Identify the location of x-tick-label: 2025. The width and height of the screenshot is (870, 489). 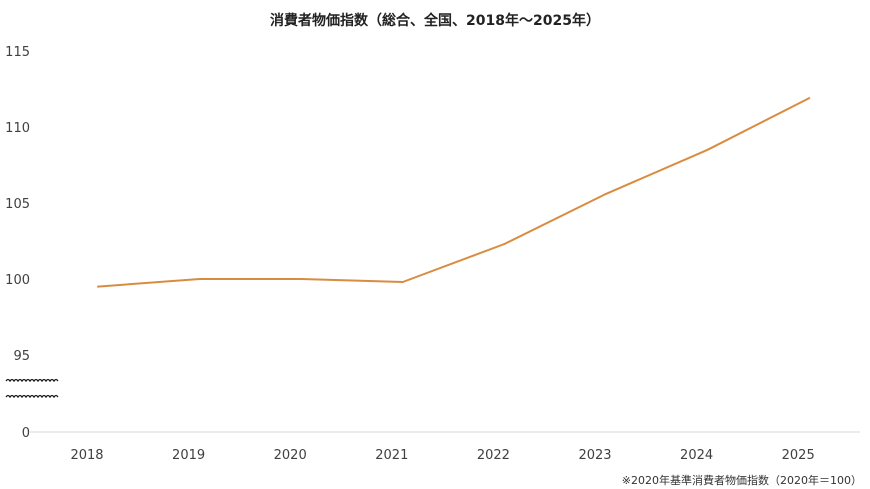
(798, 455).